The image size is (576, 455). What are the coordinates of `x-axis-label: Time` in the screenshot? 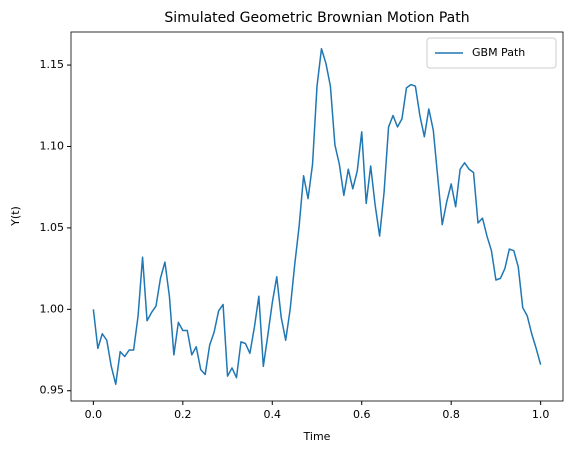 It's located at (317, 436).